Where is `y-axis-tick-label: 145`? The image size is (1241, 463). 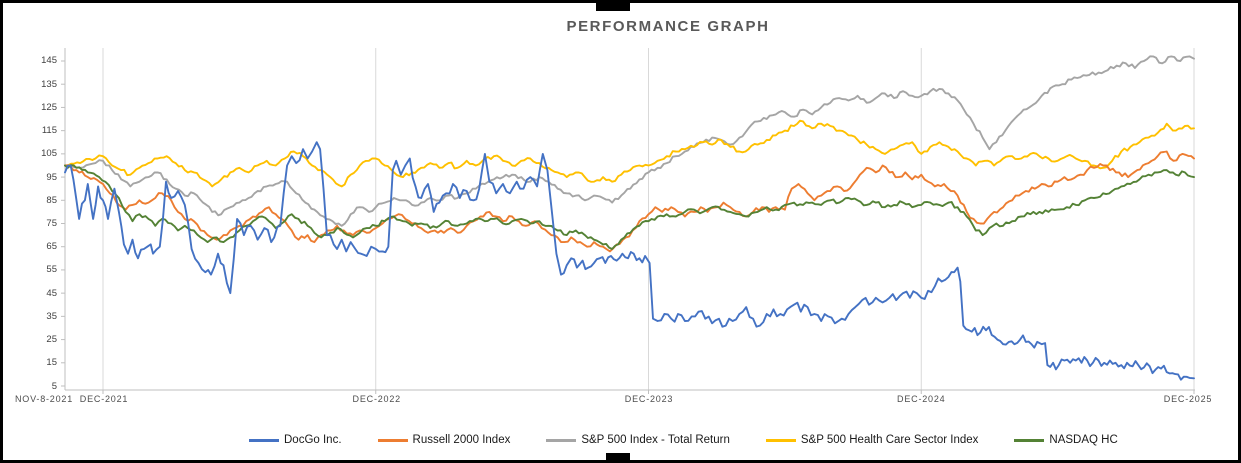
y-axis-tick-label: 145 is located at coordinates (49, 61).